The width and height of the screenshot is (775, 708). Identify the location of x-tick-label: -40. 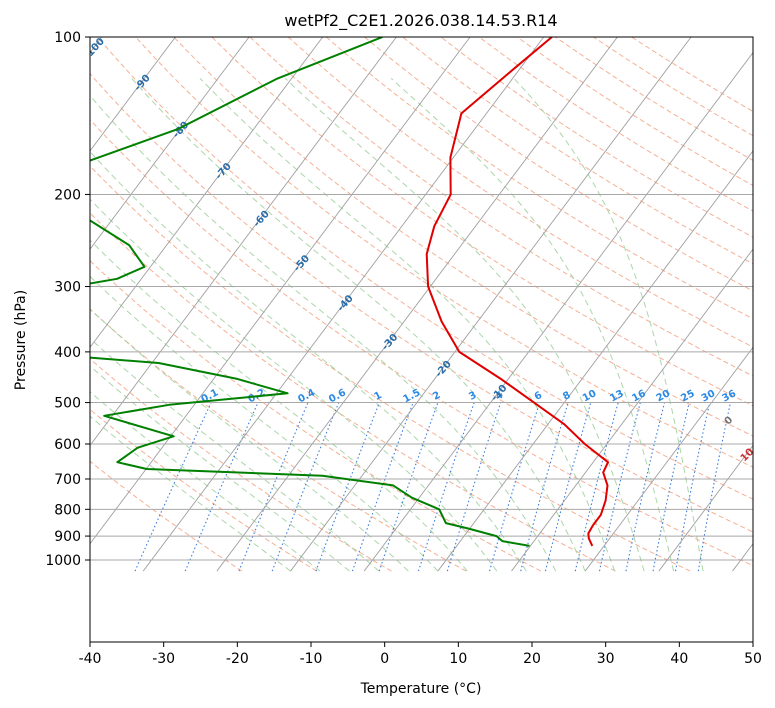
(90, 659).